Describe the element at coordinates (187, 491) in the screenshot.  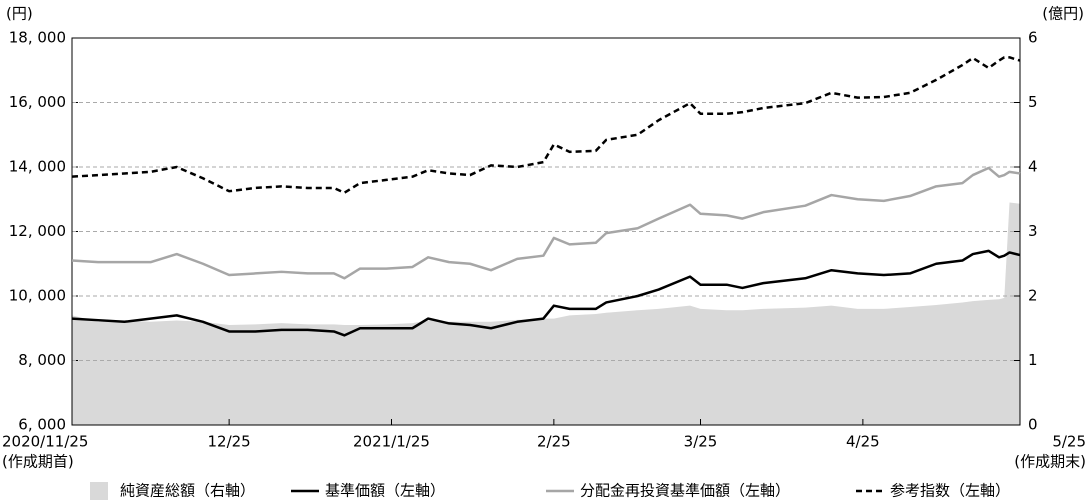
I see `legend-label: 純資産総額（右軸）` at that location.